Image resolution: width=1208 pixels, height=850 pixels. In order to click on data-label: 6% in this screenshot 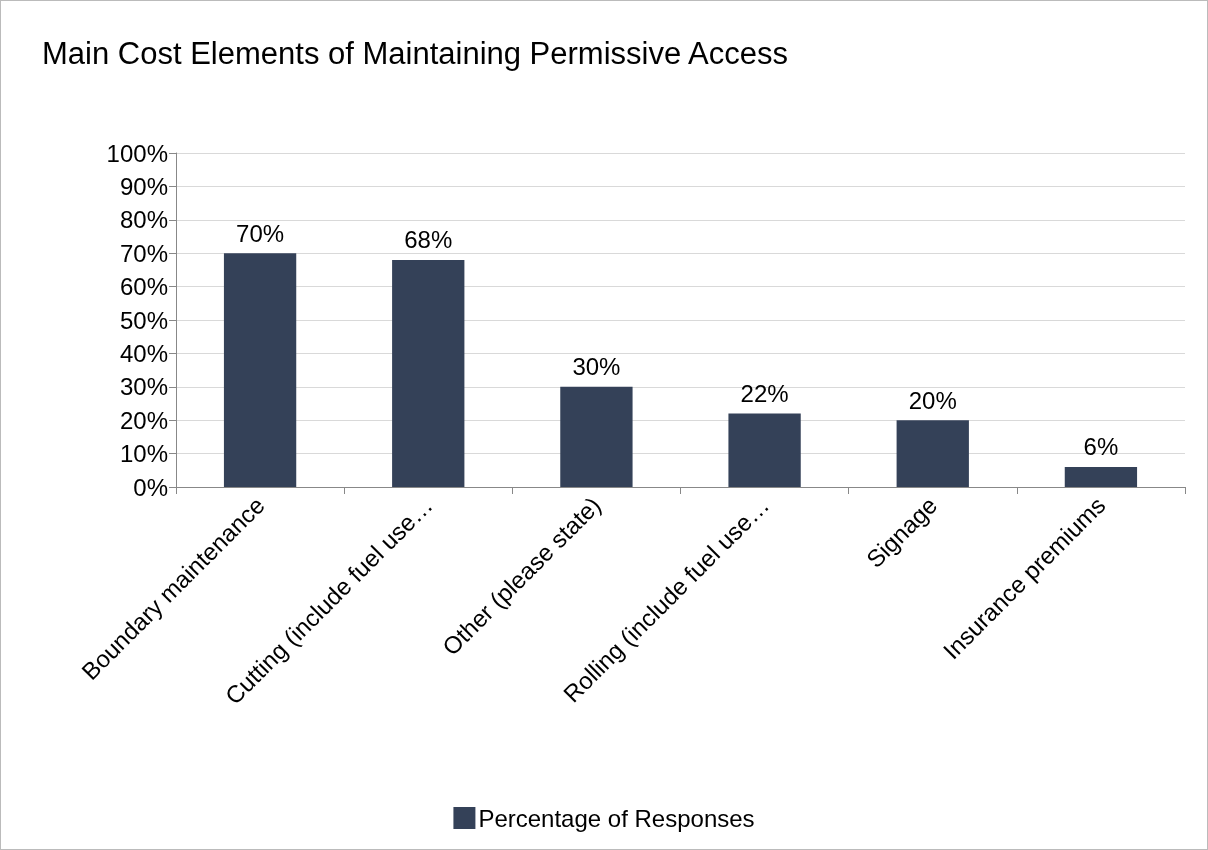, I will do `click(1101, 447)`.